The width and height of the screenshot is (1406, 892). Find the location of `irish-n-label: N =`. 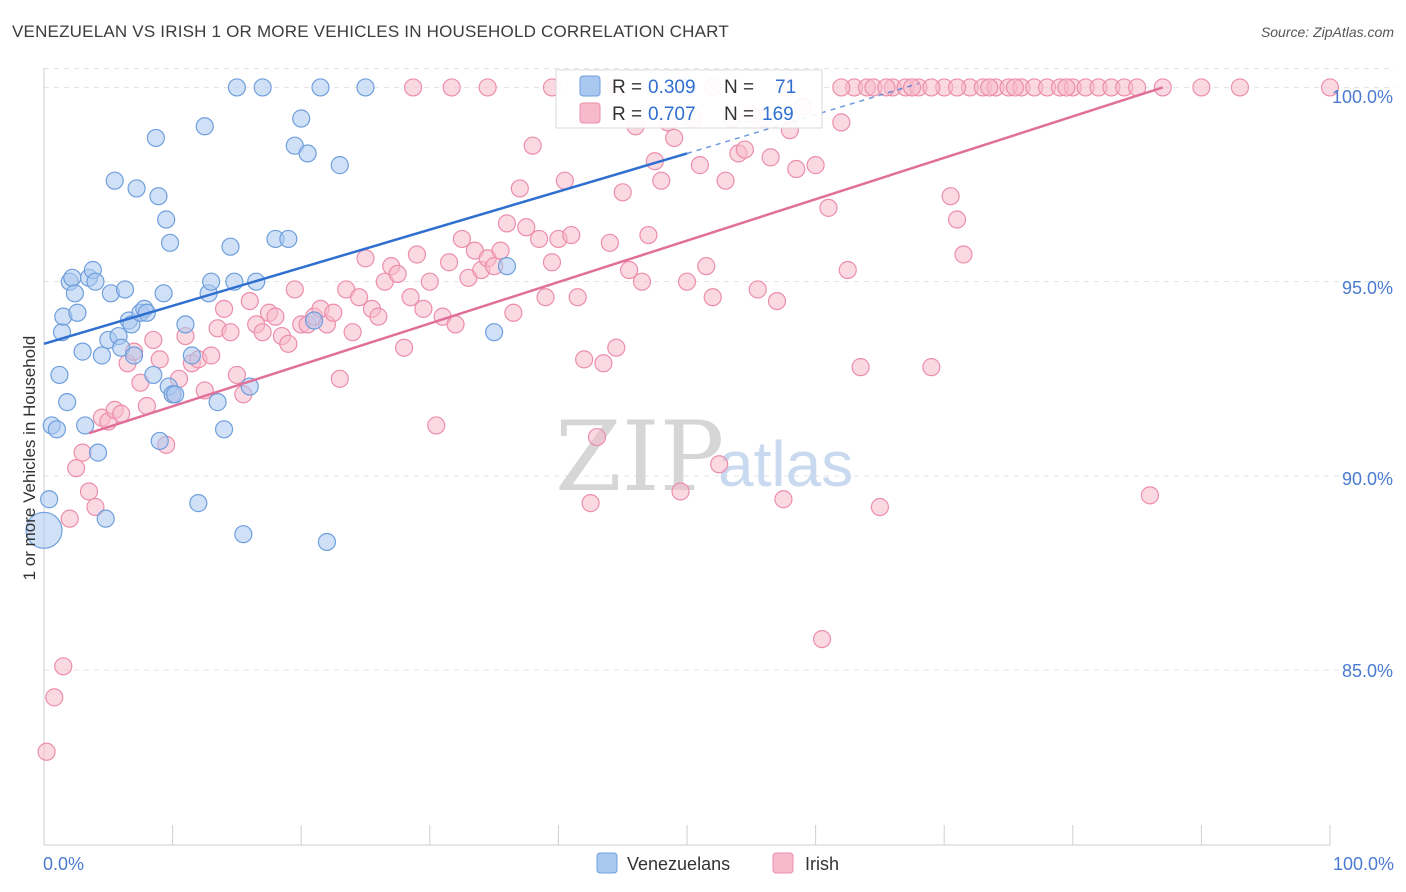

irish-n-label: N = is located at coordinates (739, 114).